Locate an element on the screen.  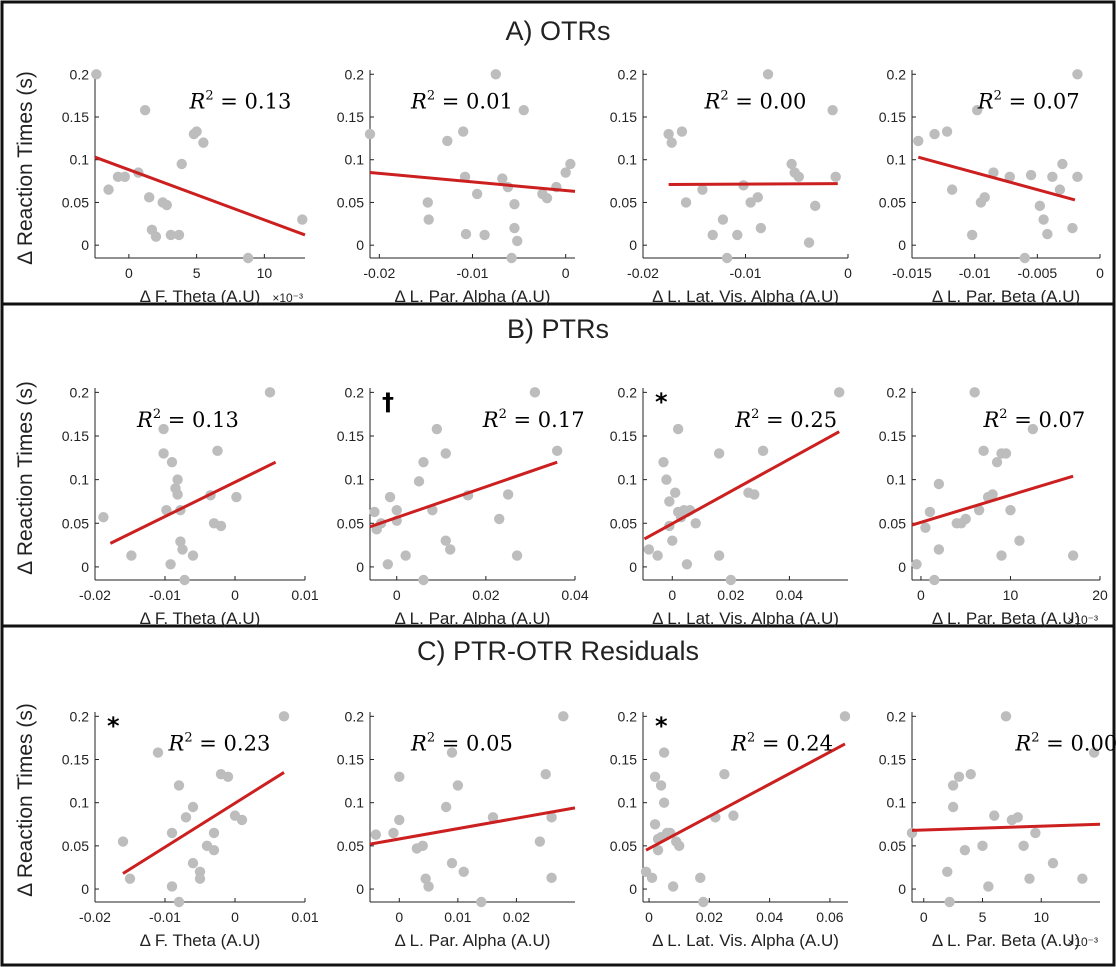
x-tick-label: 20 is located at coordinates (1100, 595).